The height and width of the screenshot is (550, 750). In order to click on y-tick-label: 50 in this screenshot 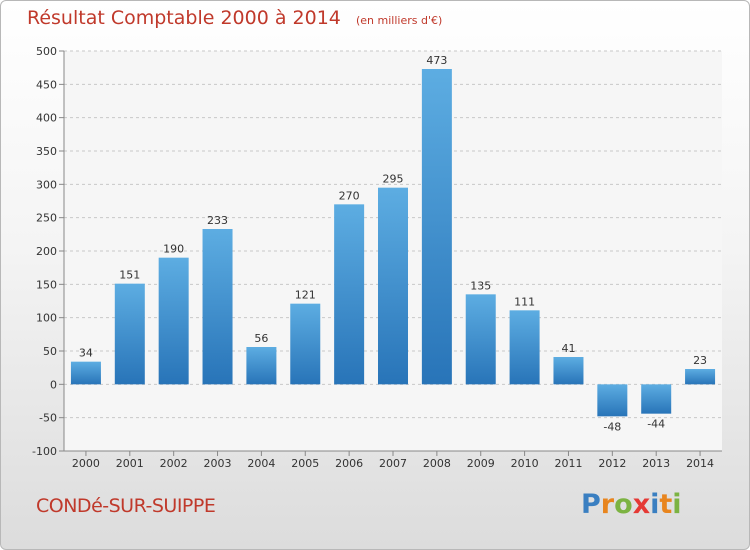, I will do `click(50, 351)`.